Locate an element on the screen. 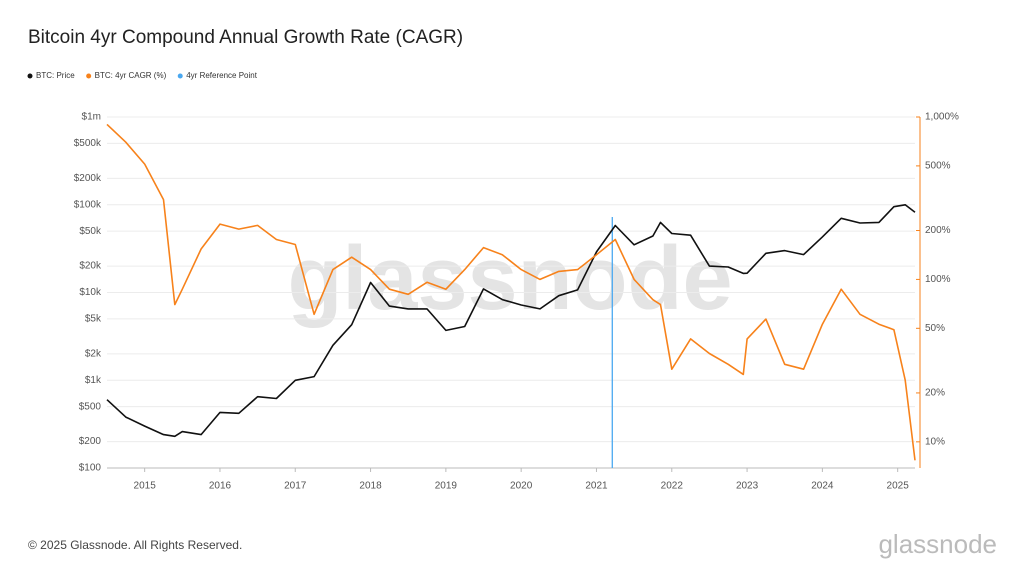 The width and height of the screenshot is (1024, 576). x-tick-label: 2017 is located at coordinates (295, 486).